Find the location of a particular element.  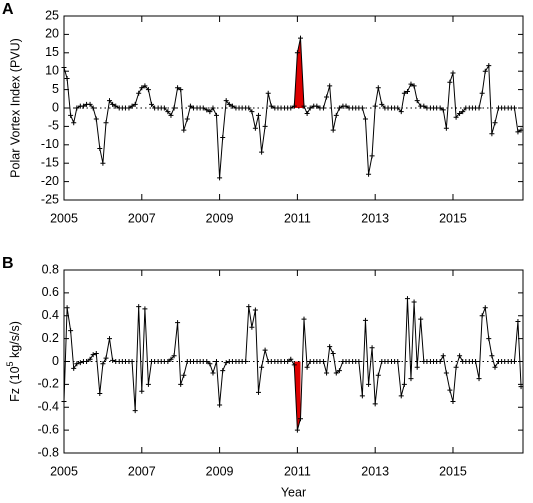

y-tick-label: 5 is located at coordinates (55, 89).